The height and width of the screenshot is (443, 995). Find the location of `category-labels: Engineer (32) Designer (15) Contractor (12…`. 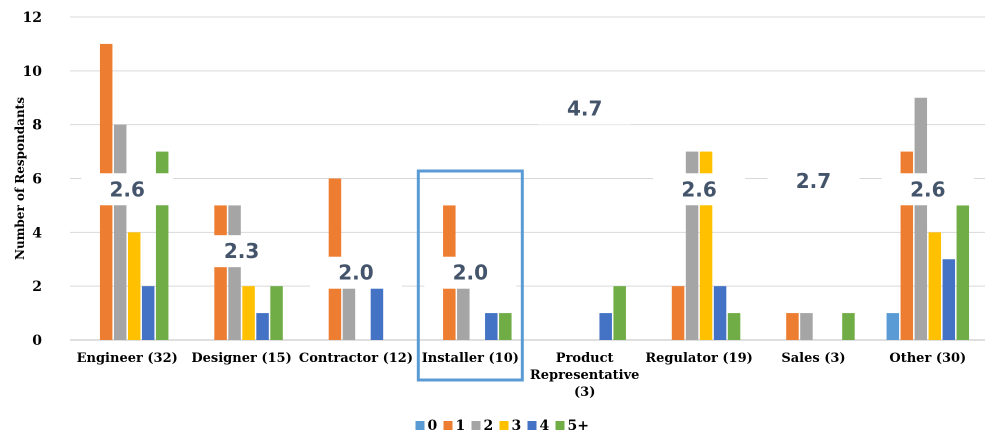

category-labels: Engineer (32) Designer (15) Contractor (12… is located at coordinates (522, 375).